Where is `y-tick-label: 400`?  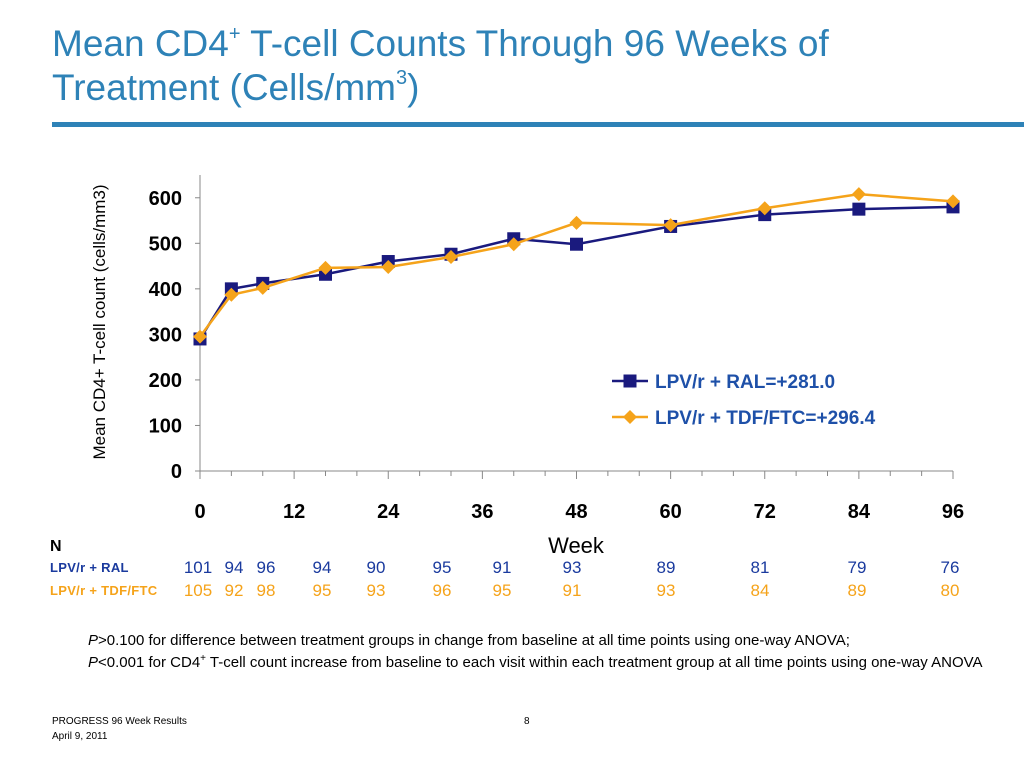 y-tick-label: 400 is located at coordinates (165, 290).